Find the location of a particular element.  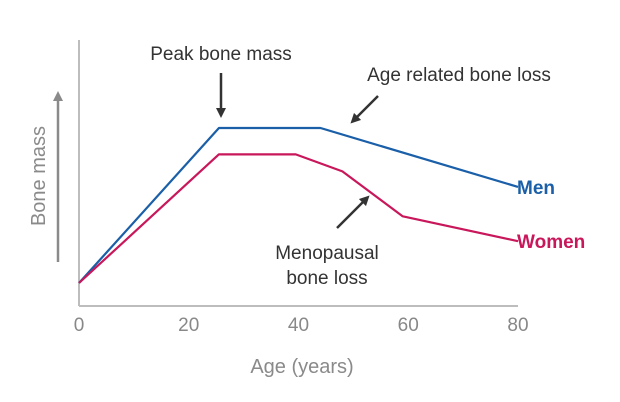

annotation-menopausal-line1: Menopausal is located at coordinates (327, 253).